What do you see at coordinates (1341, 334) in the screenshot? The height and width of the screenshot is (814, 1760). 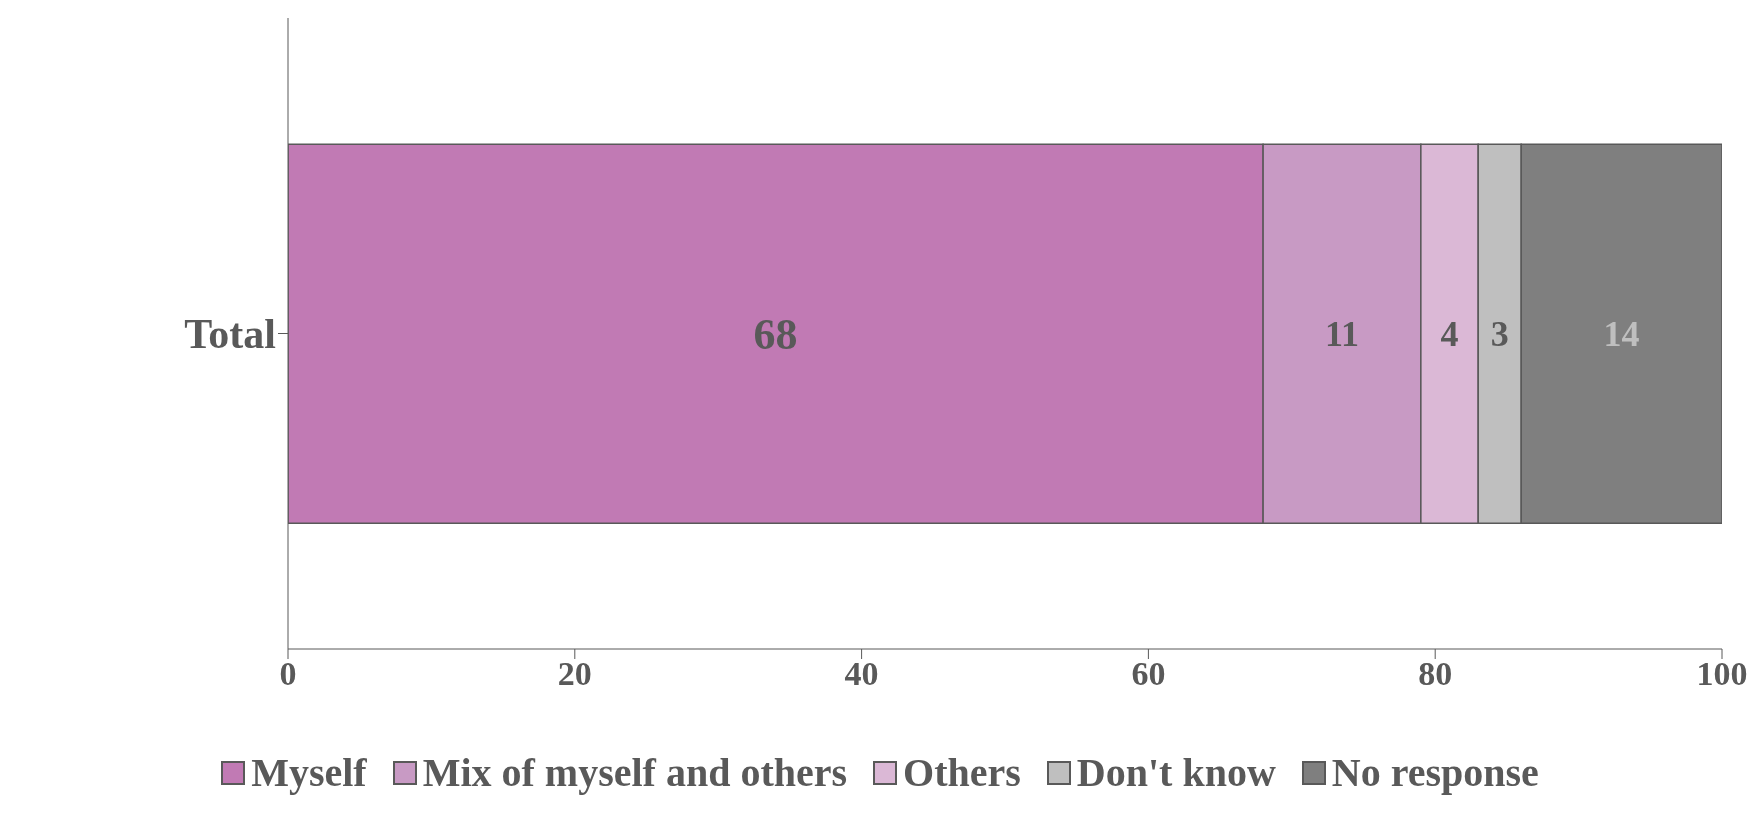 I see `data-label: 11` at bounding box center [1341, 334].